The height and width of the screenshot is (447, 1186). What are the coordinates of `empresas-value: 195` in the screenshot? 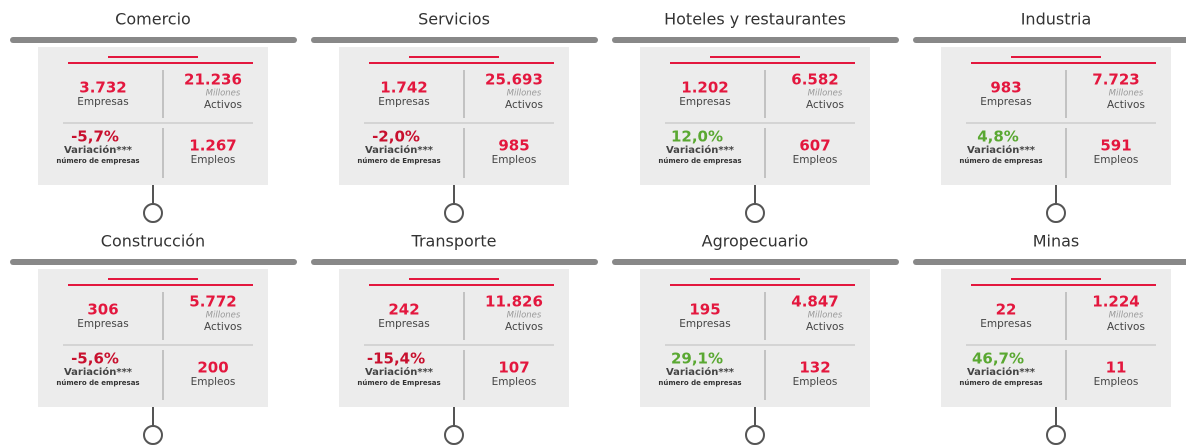 It's located at (704, 310).